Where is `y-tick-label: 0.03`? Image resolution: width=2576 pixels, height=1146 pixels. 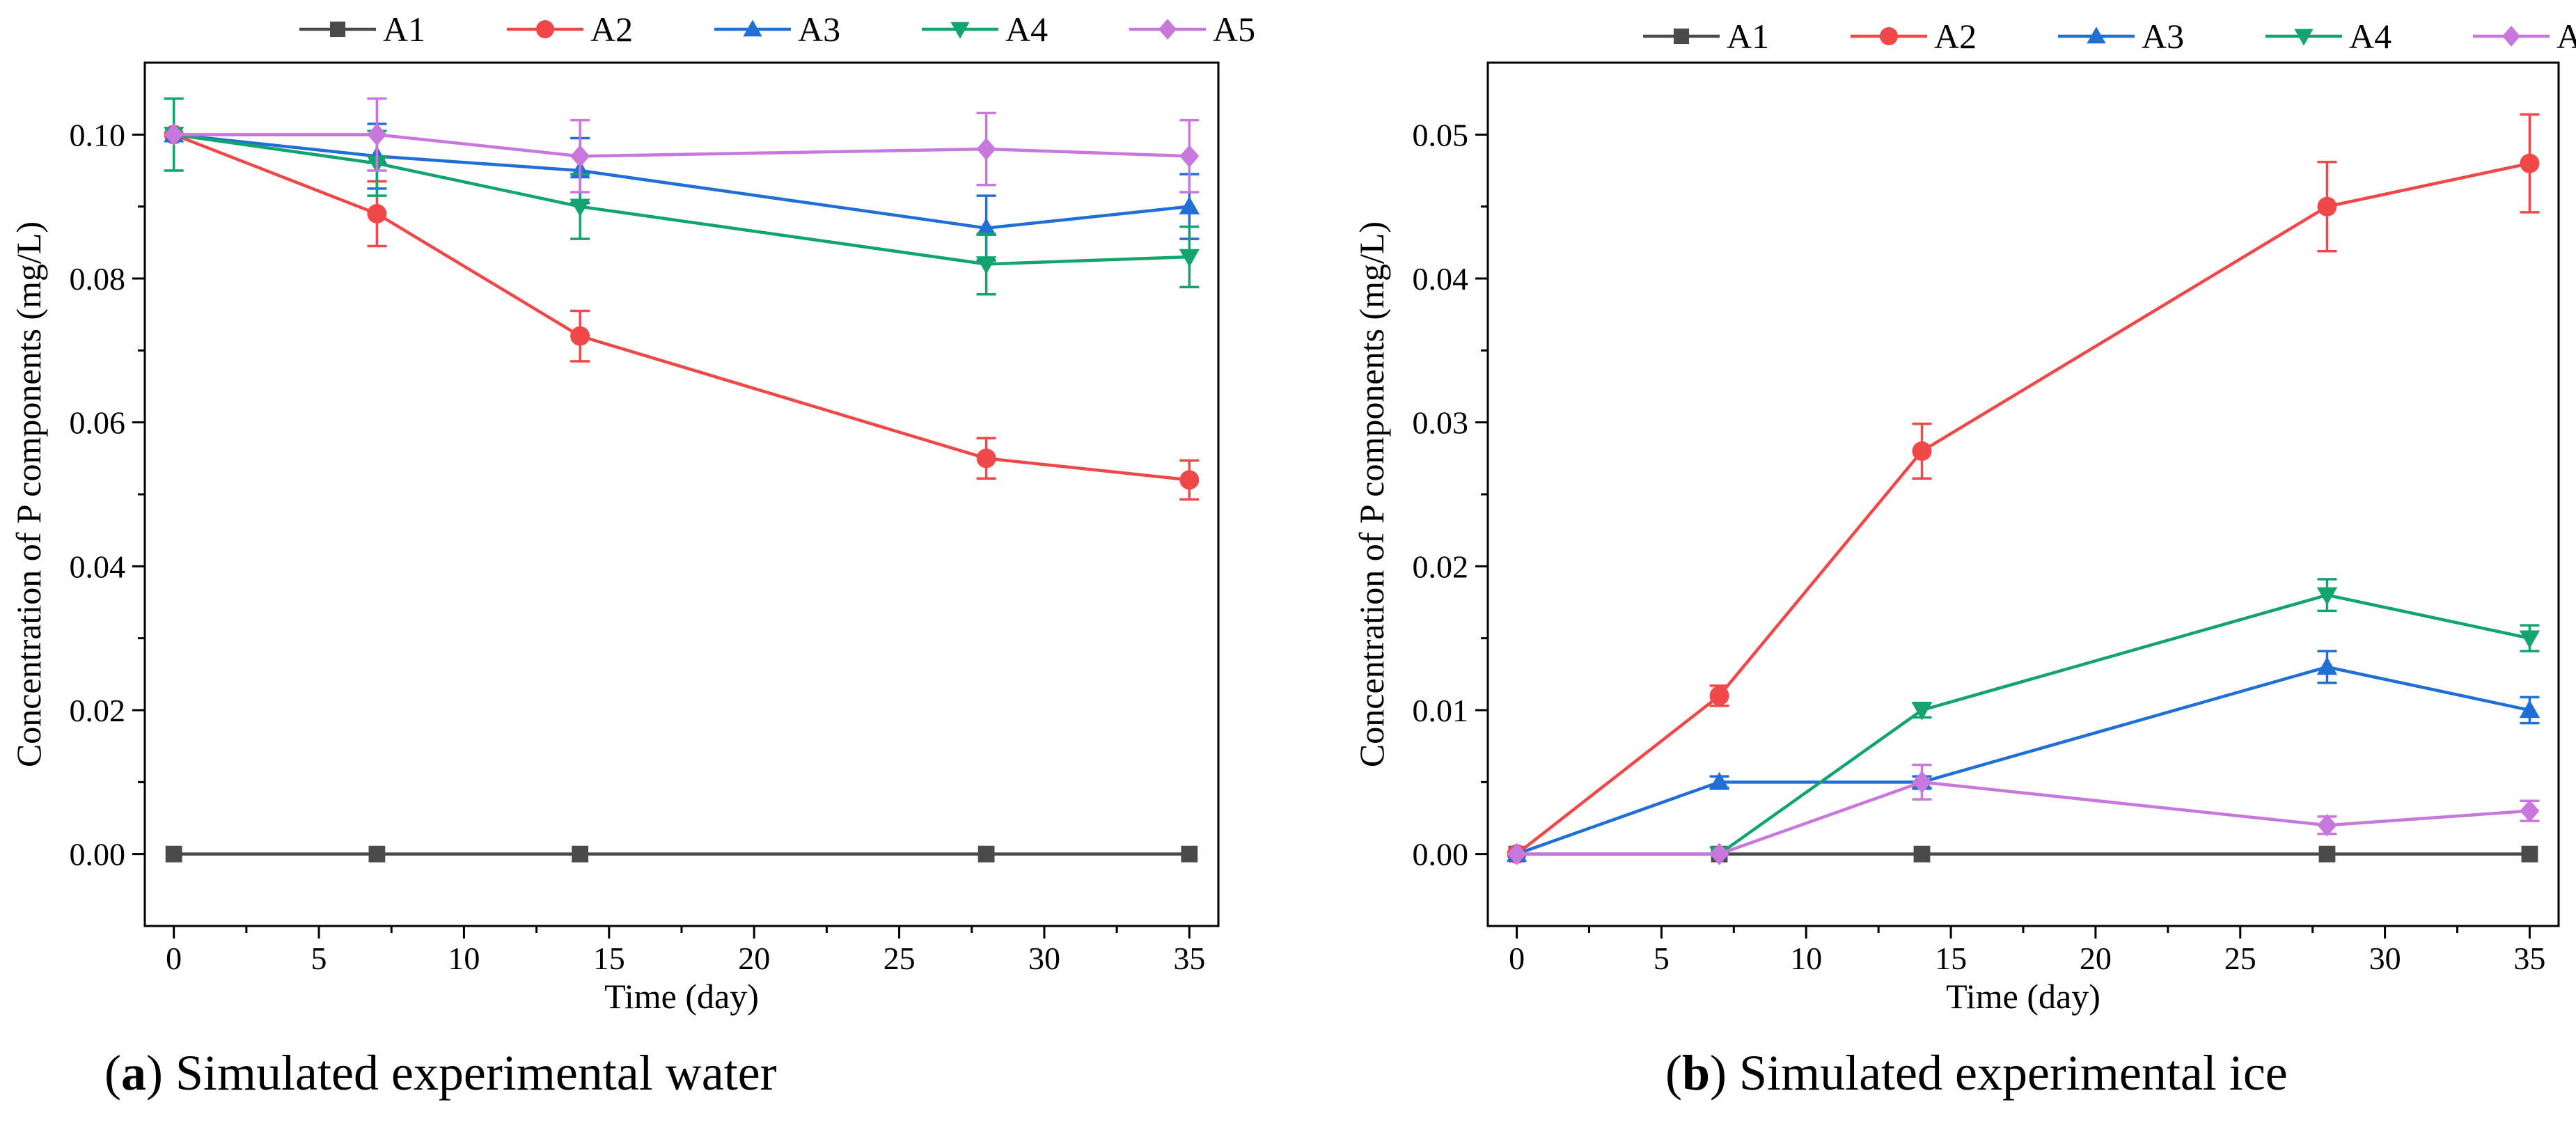 y-tick-label: 0.03 is located at coordinates (1441, 423).